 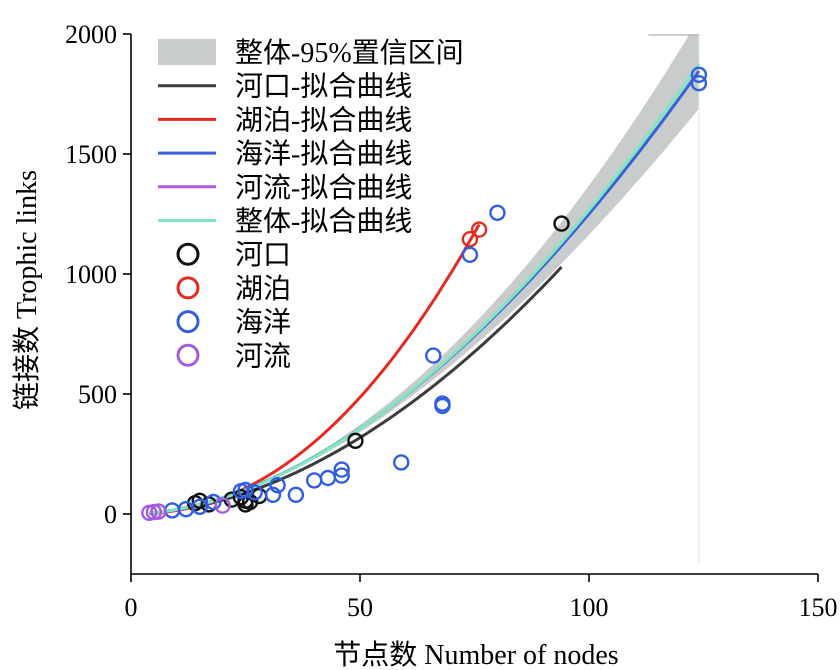 I want to click on legend-label-series-1: 河口, so click(x=263, y=255).